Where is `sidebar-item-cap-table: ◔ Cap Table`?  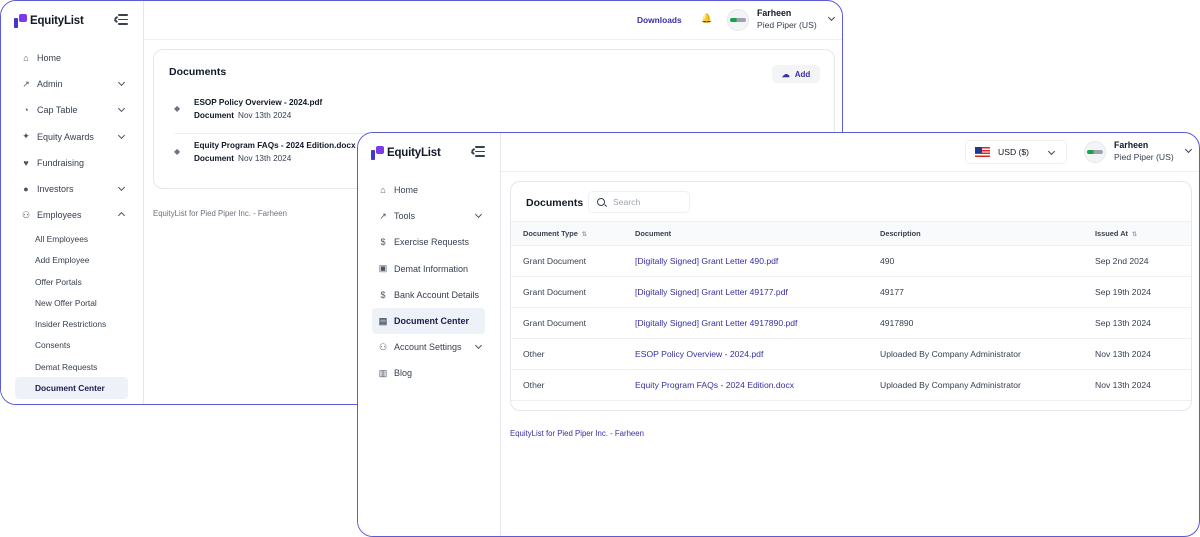 sidebar-item-cap-table: ◔ Cap Table is located at coordinates (71, 110).